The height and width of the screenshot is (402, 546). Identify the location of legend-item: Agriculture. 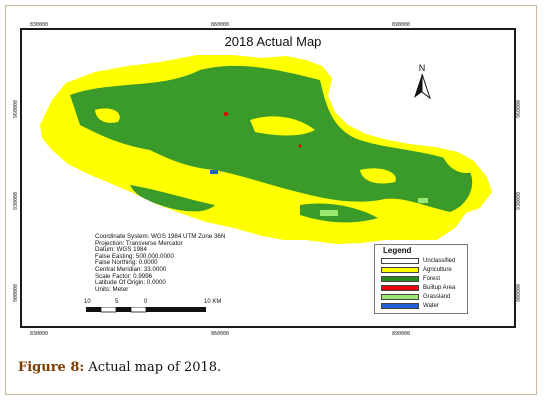
(416, 269).